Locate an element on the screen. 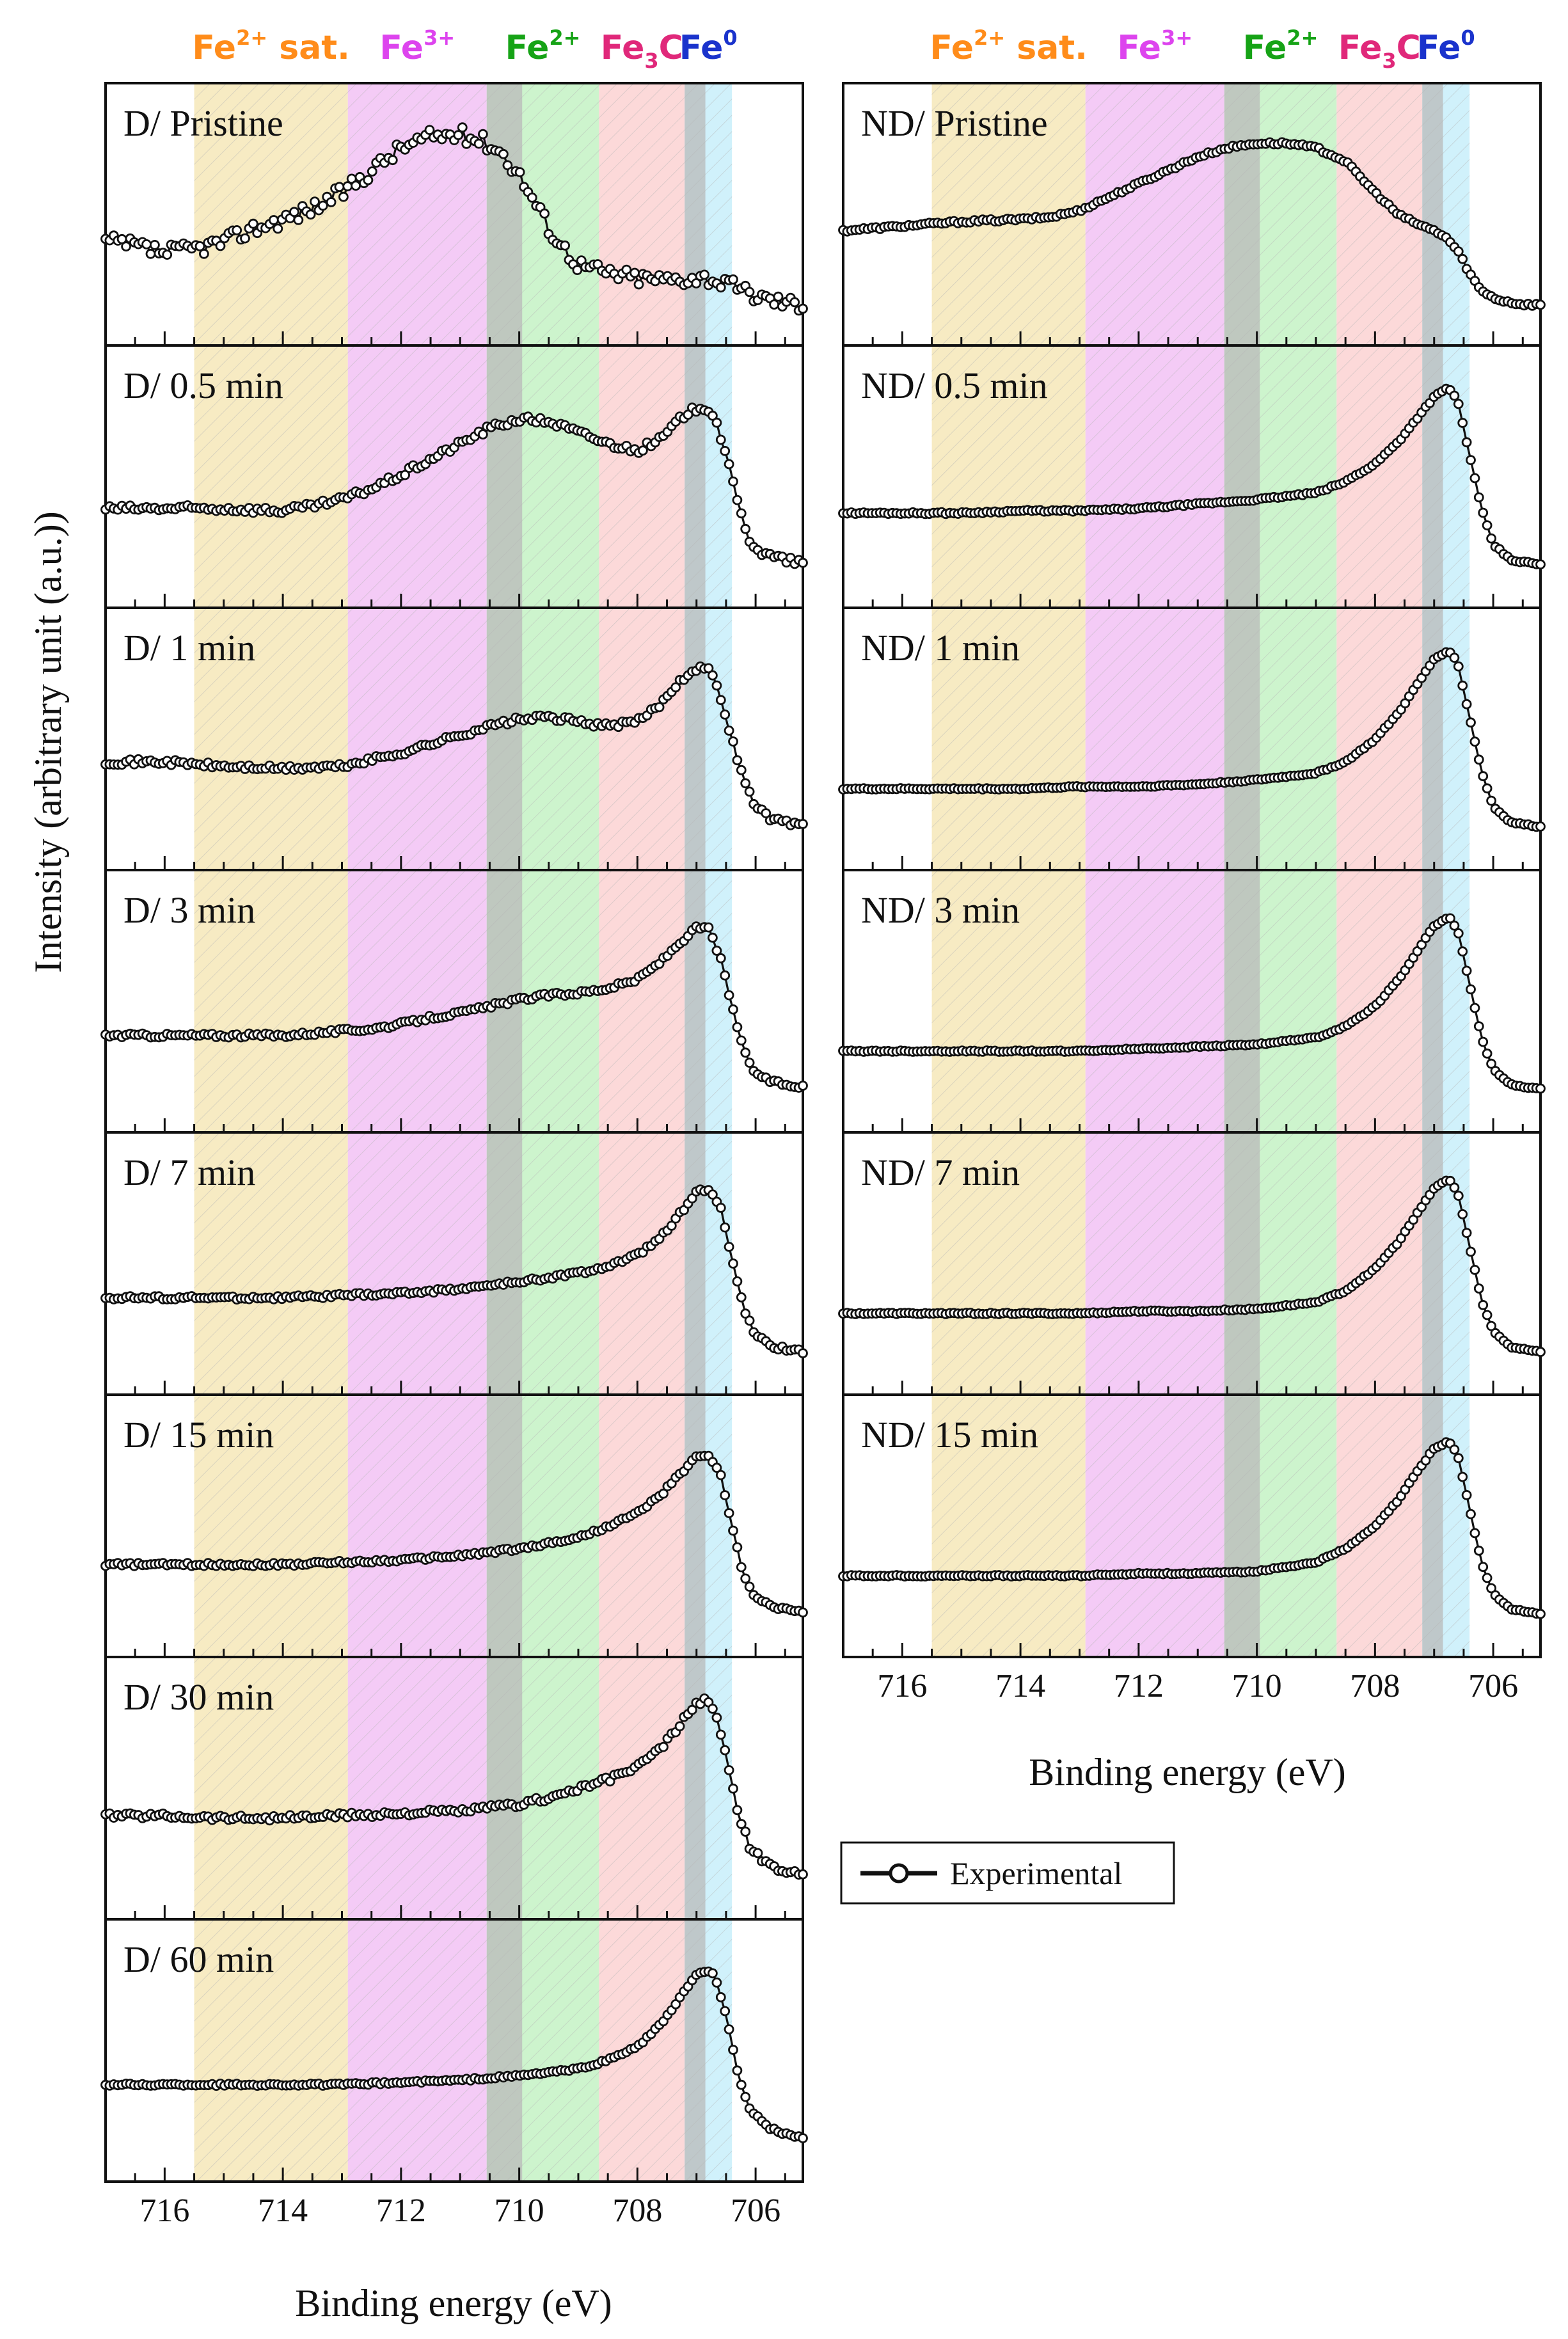 The height and width of the screenshot is (2339, 1568). series-markers-nd-1-min is located at coordinates (1192, 739).